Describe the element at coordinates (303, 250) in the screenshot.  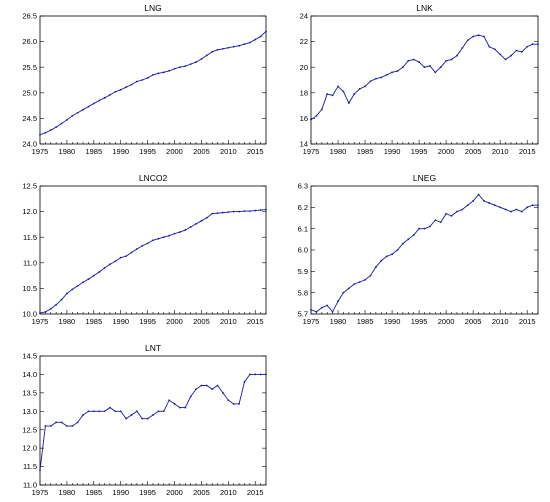
I see `y-tick-label: 6.0` at that location.